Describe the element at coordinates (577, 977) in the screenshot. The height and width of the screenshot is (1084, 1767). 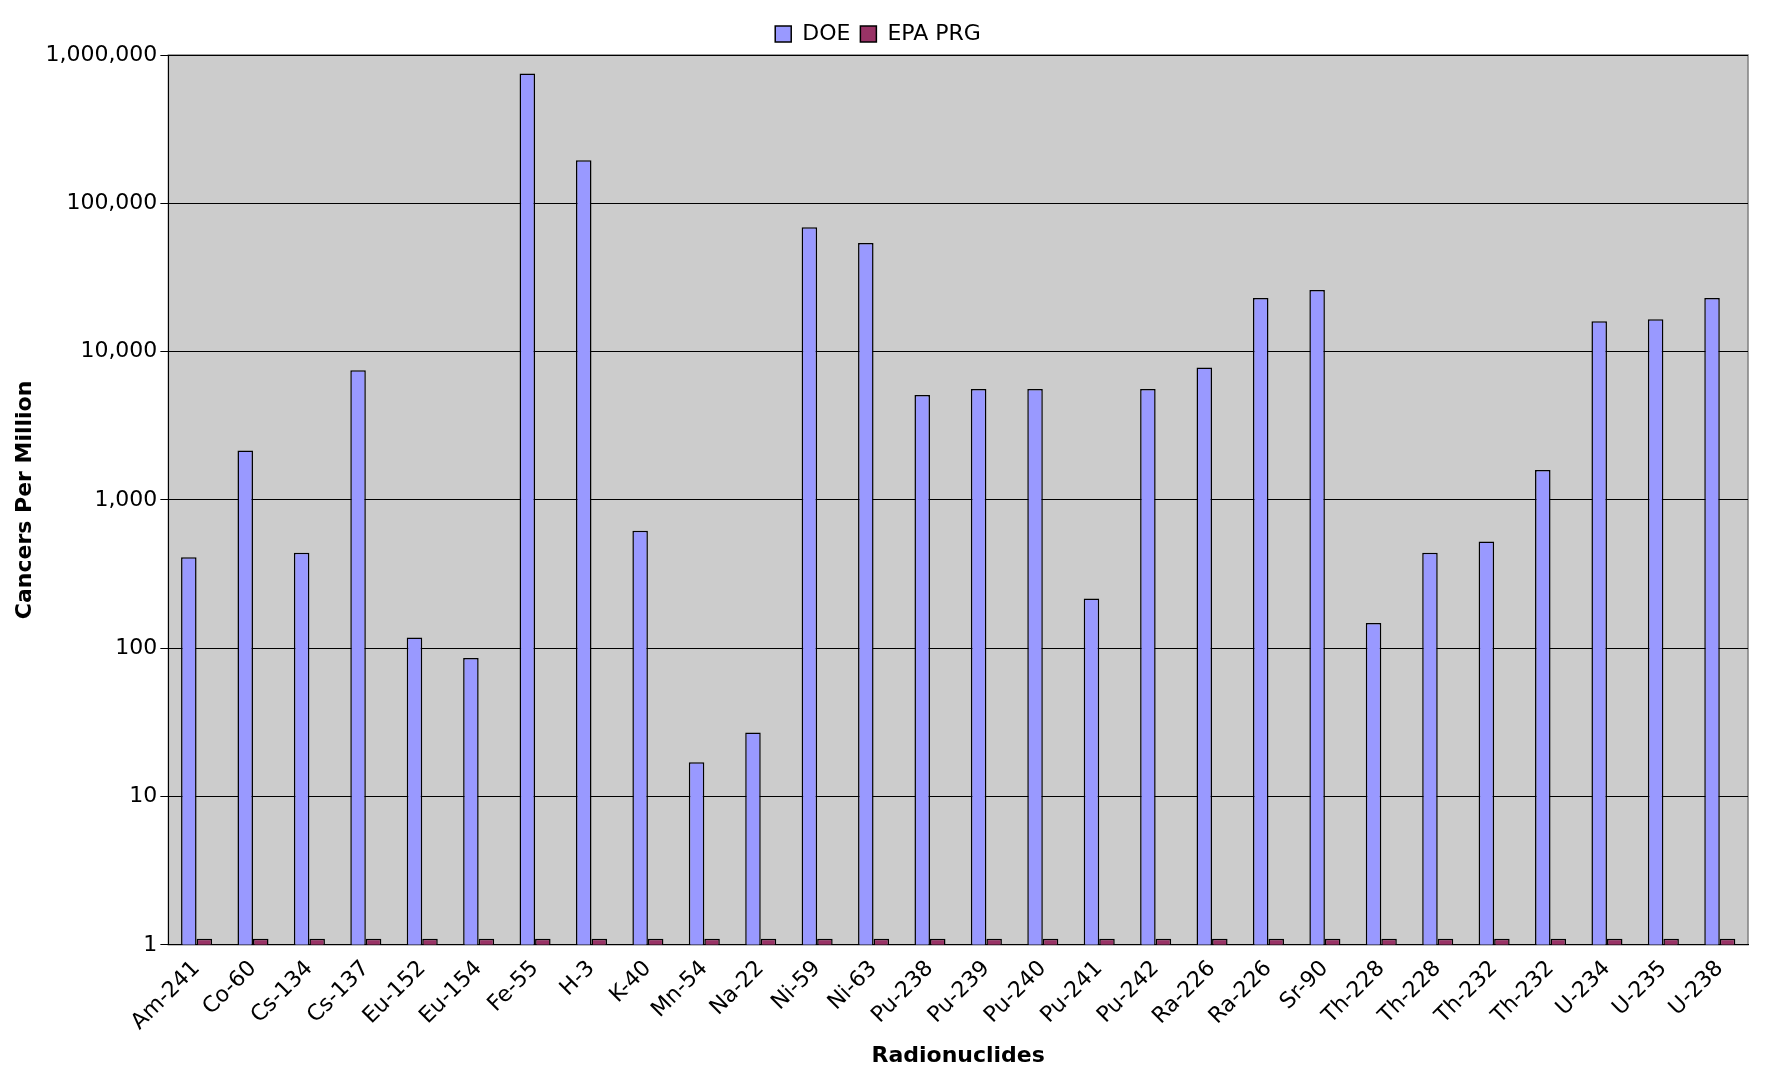
I see `x-tick-label: H-3` at that location.